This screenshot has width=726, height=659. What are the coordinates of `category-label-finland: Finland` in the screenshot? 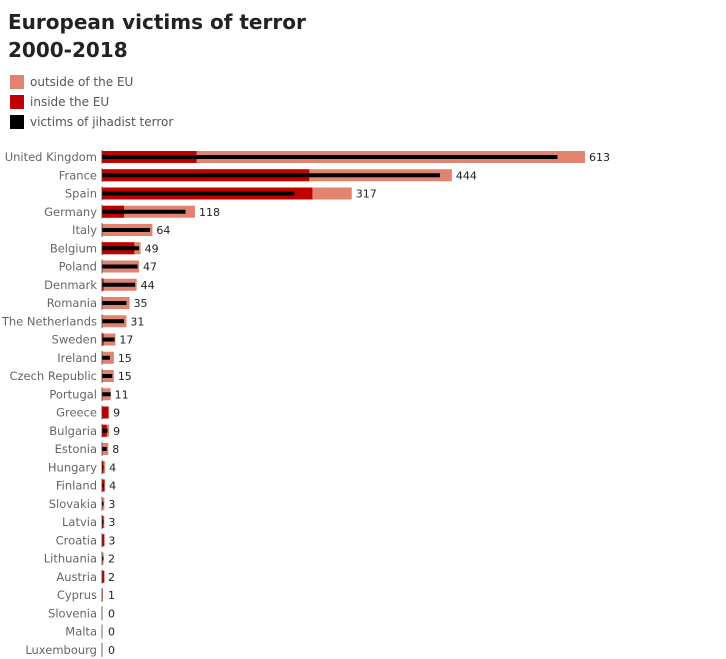 It's located at (76, 486).